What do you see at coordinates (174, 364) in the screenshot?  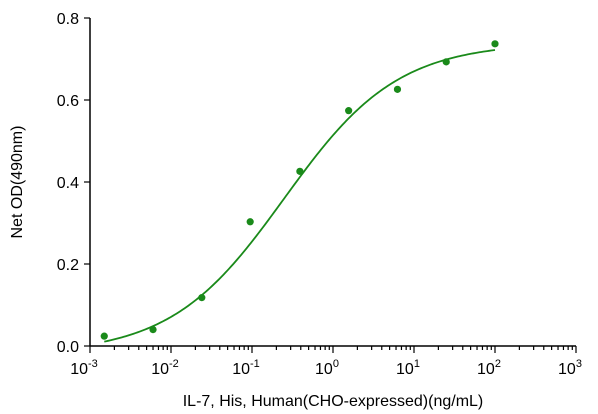 I see `x-tick-exponent: -2` at bounding box center [174, 364].